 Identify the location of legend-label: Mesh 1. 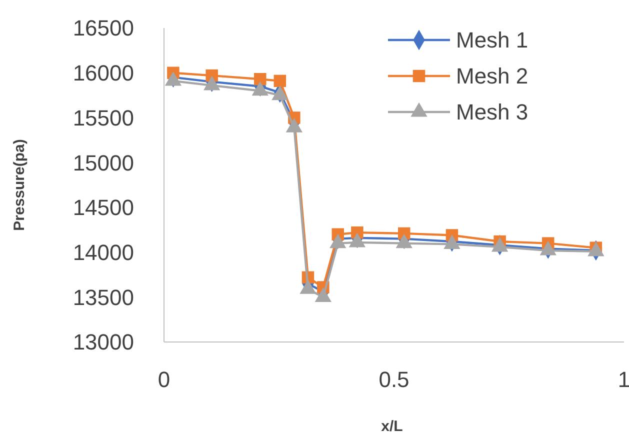
(492, 40).